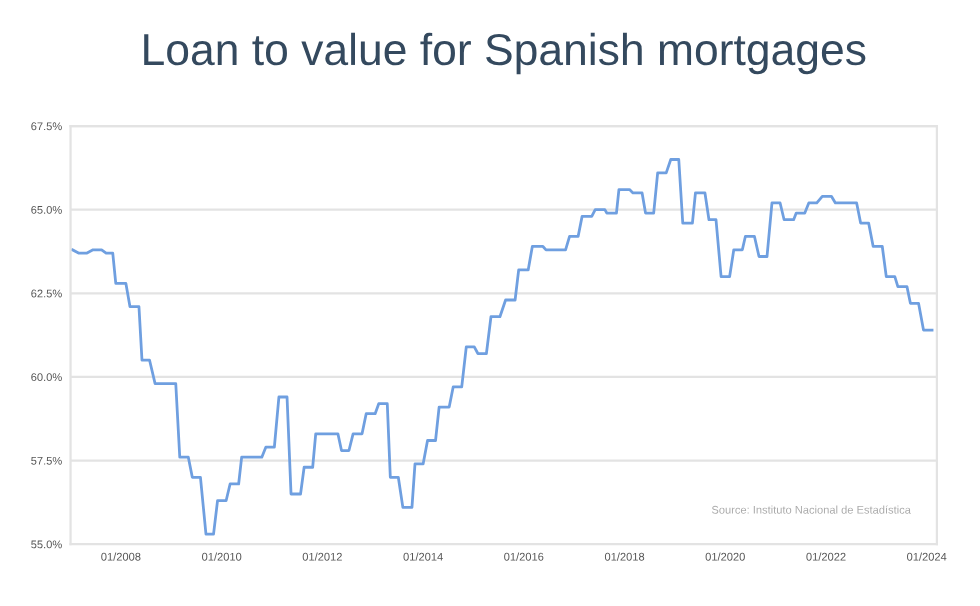 This screenshot has width=980, height=606. I want to click on chart-title: Loan to value for Spanish mortgages, so click(505, 53).